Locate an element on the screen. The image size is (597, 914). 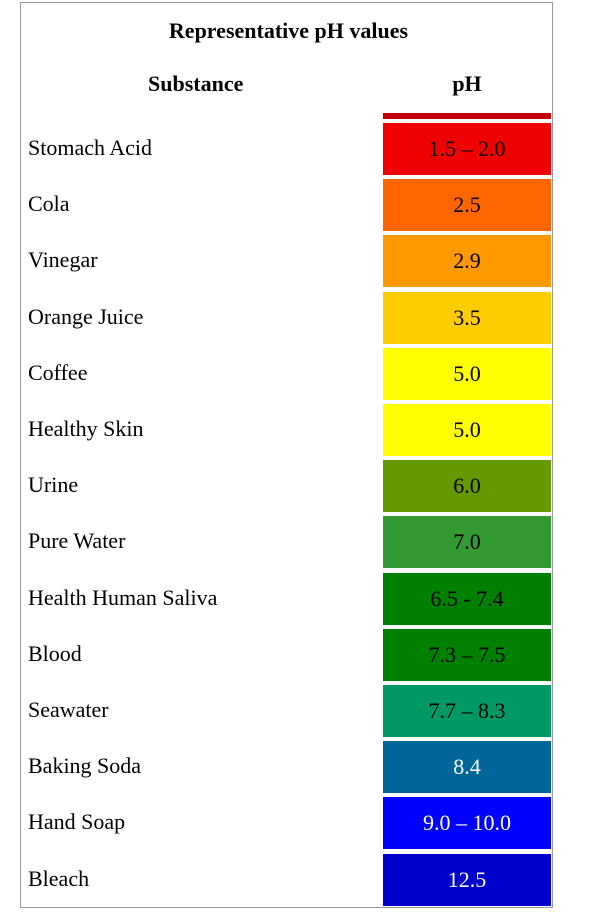
substance-label: Hand Soap is located at coordinates (77, 822).